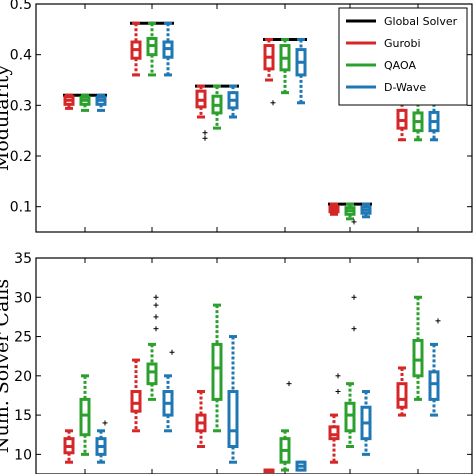 This screenshot has width=474, height=474. I want to click on modularity-ytick-label: 0.5, so click(21, 6).